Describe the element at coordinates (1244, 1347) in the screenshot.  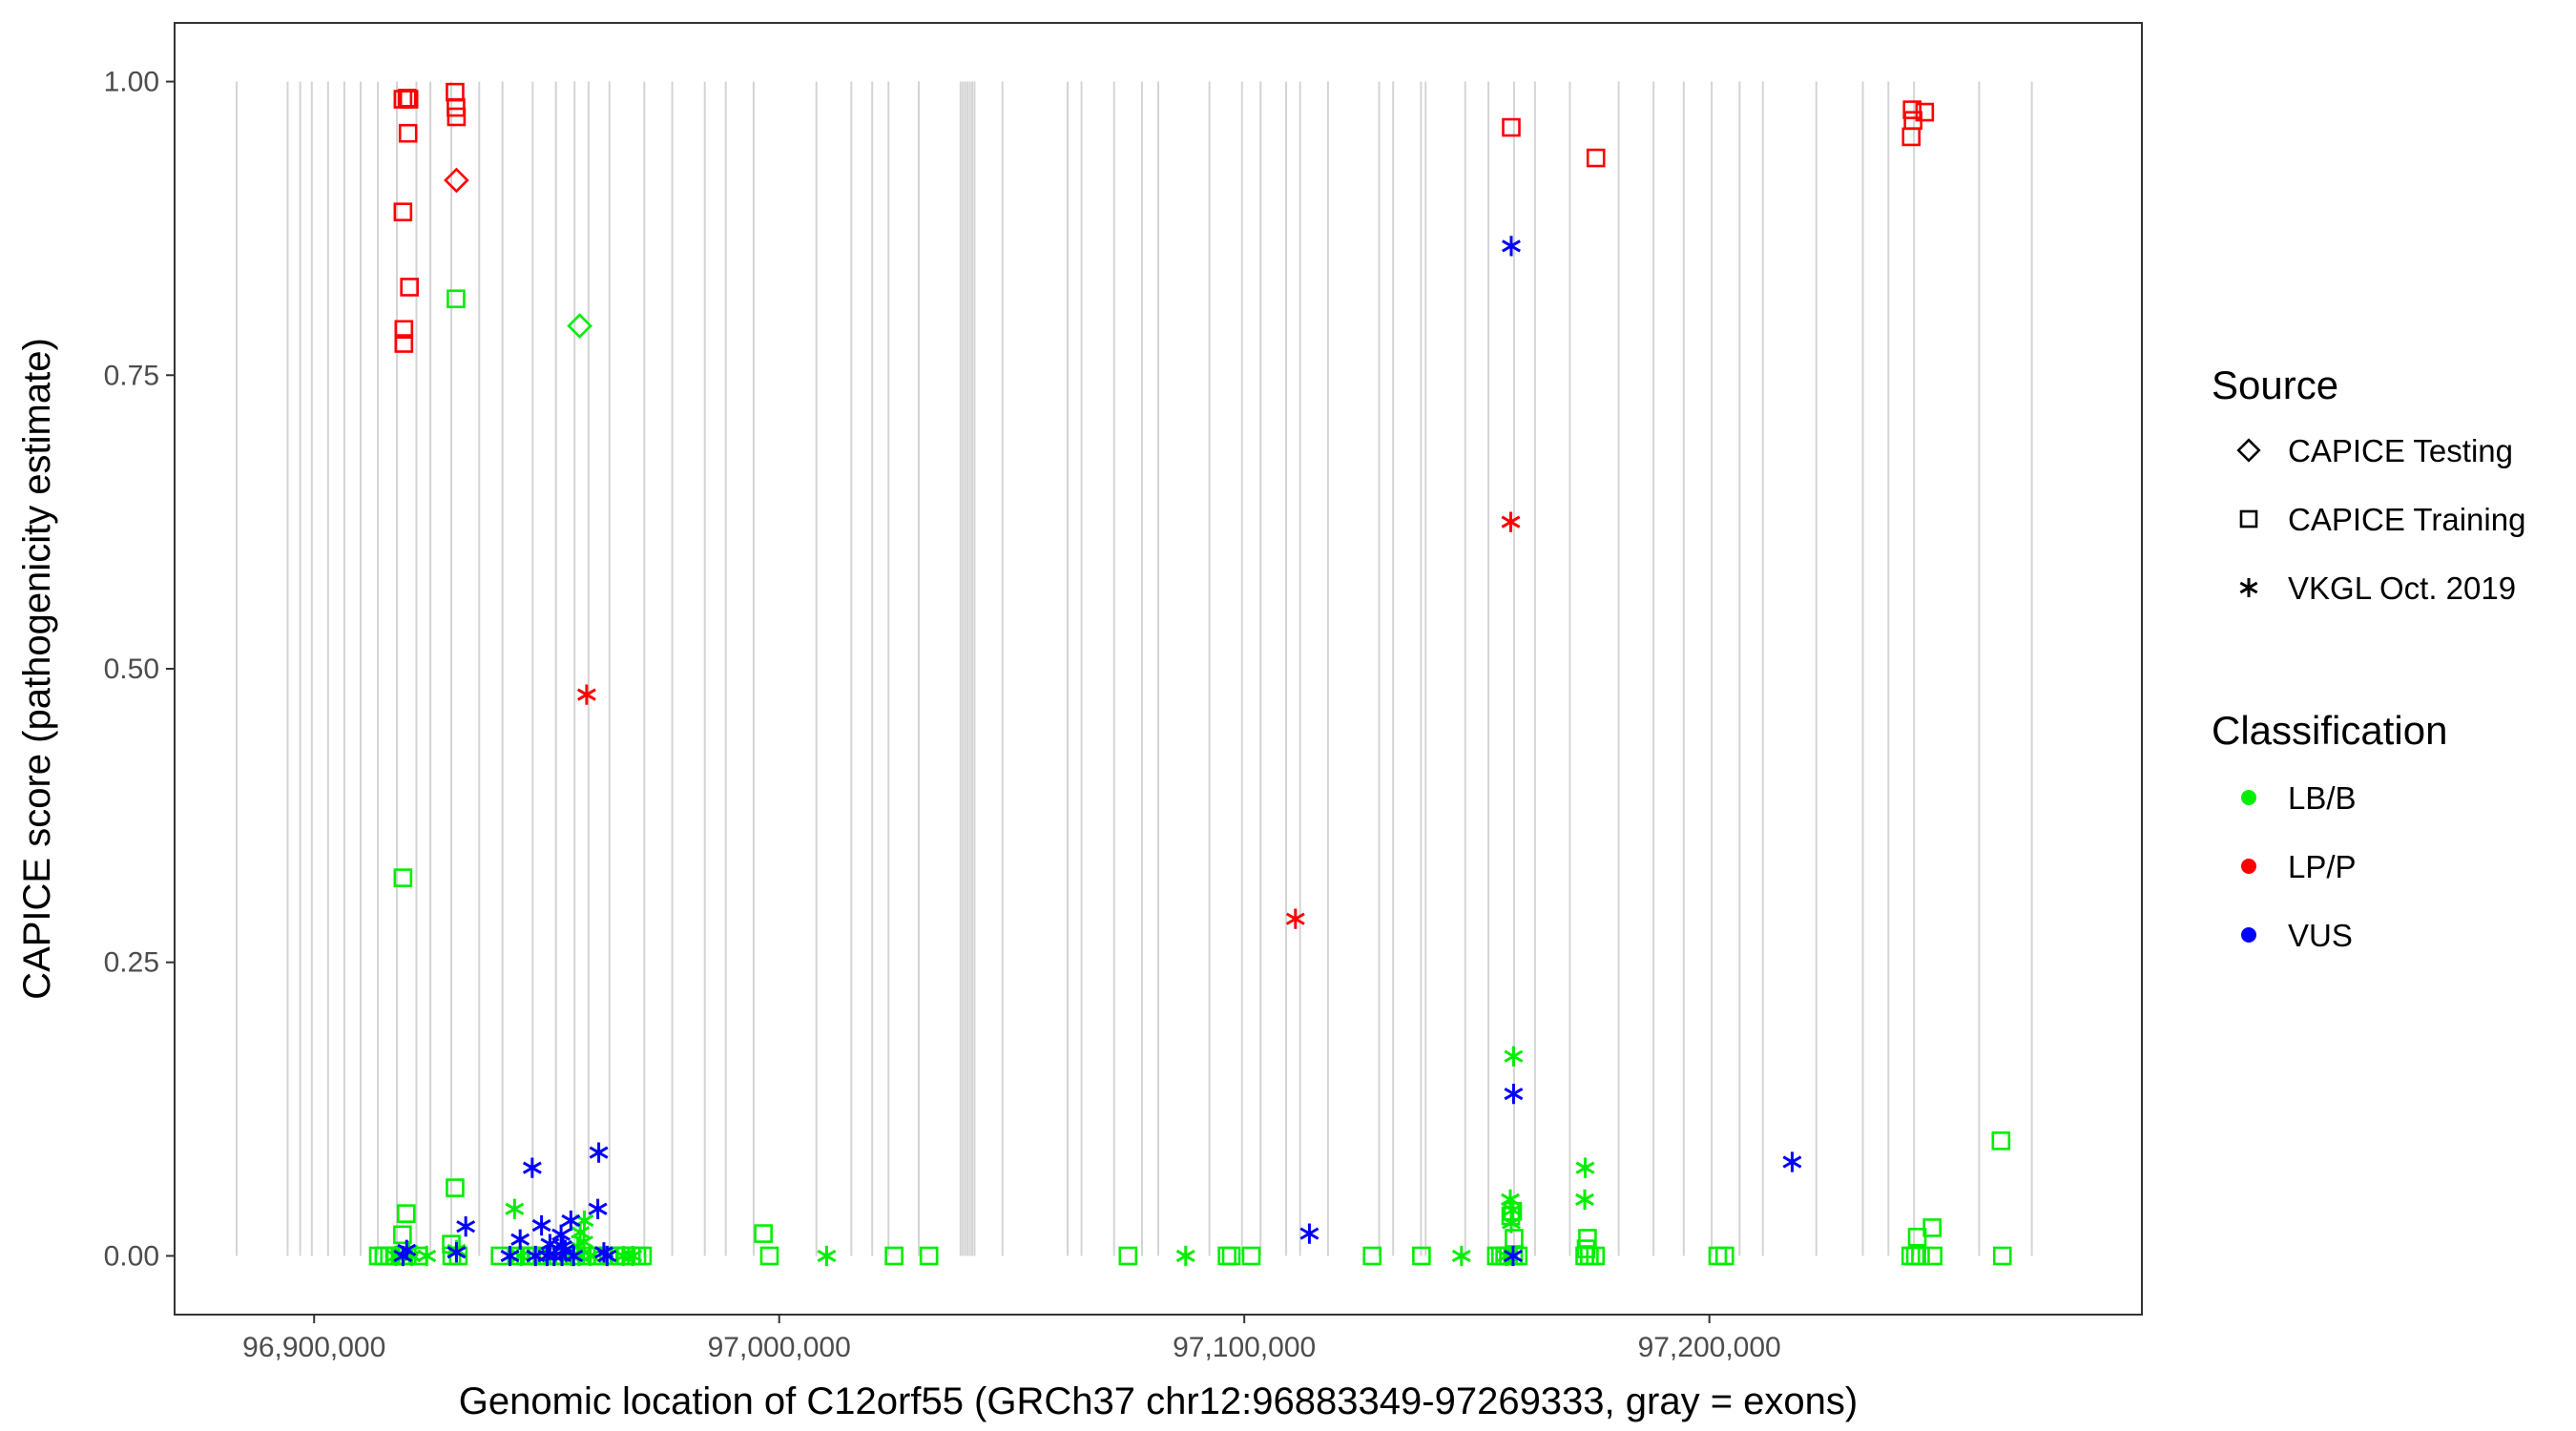
I see `x-tick-label: 97,100,000` at that location.